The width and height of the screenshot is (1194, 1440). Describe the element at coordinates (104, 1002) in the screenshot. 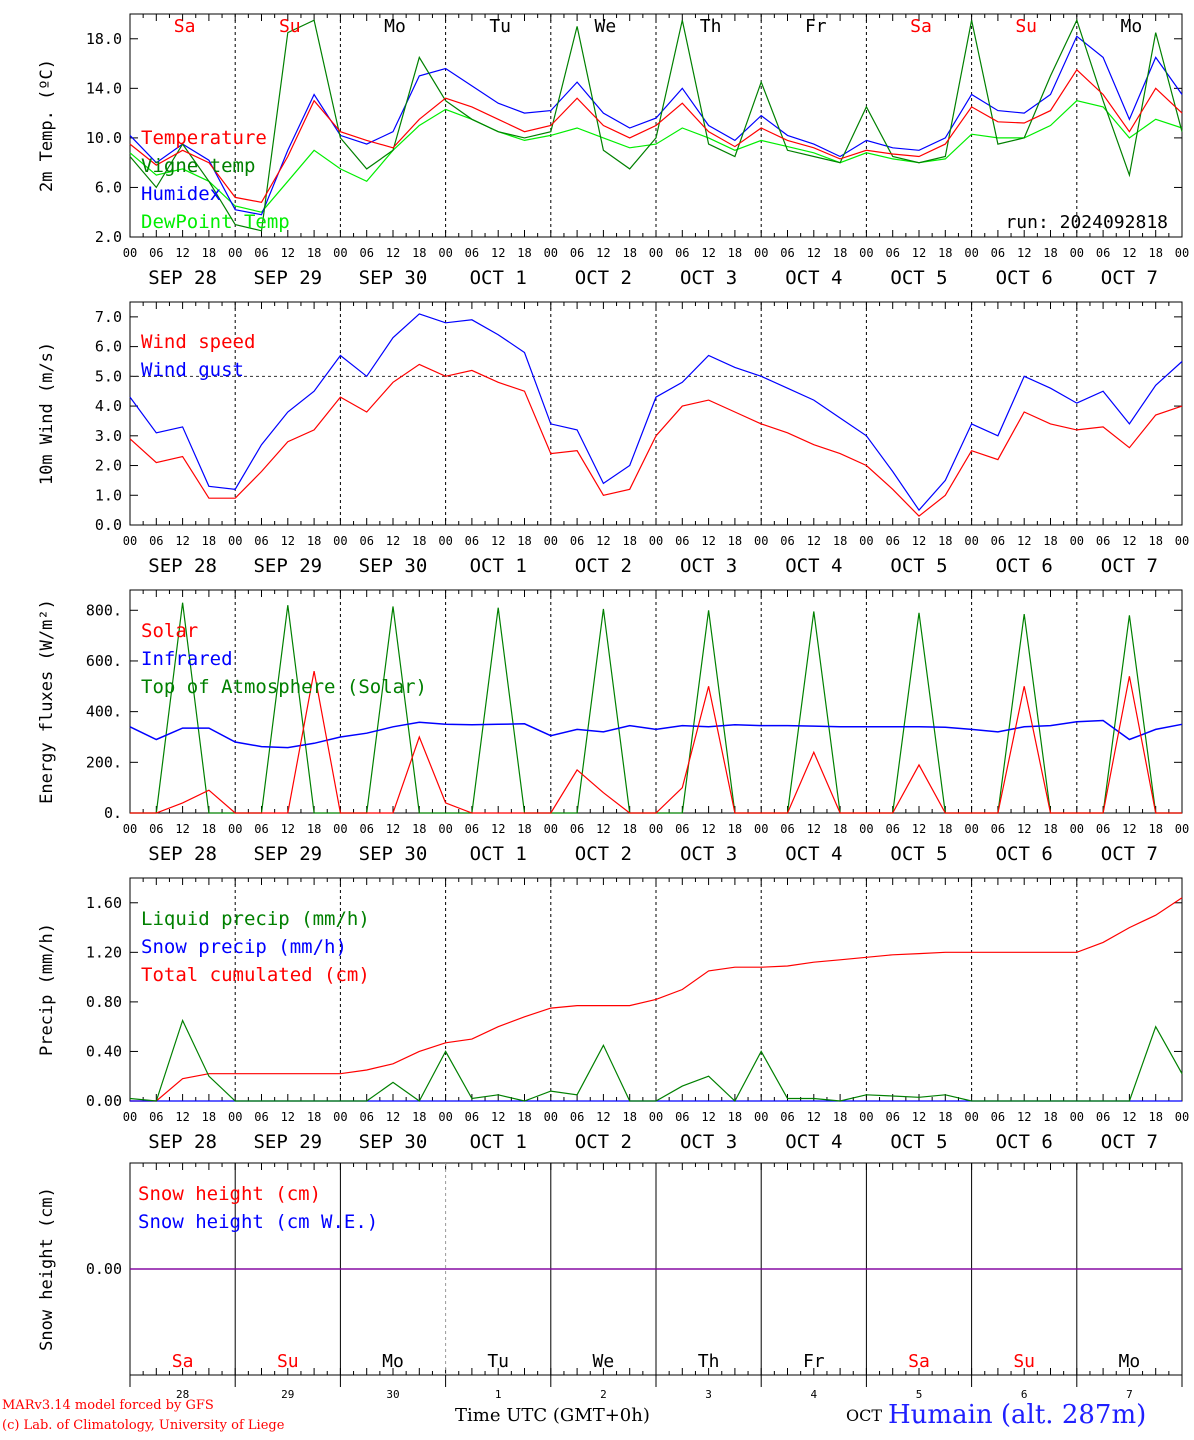

I see `y-tick-label: 0.80` at that location.